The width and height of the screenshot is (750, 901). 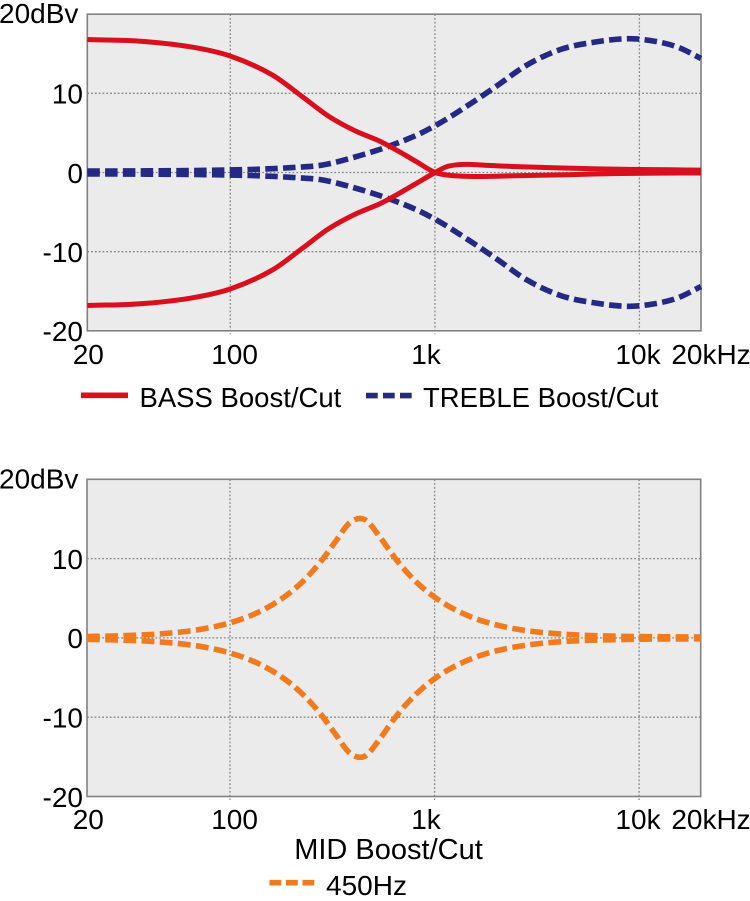 What do you see at coordinates (241, 397) in the screenshot?
I see `svg-text: BASS Boost/Cut` at bounding box center [241, 397].